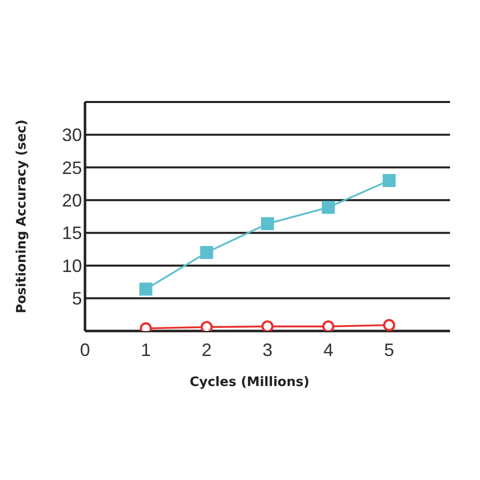 This screenshot has height=480, width=480. Describe the element at coordinates (145, 350) in the screenshot. I see `x-tick-label: 1` at that location.